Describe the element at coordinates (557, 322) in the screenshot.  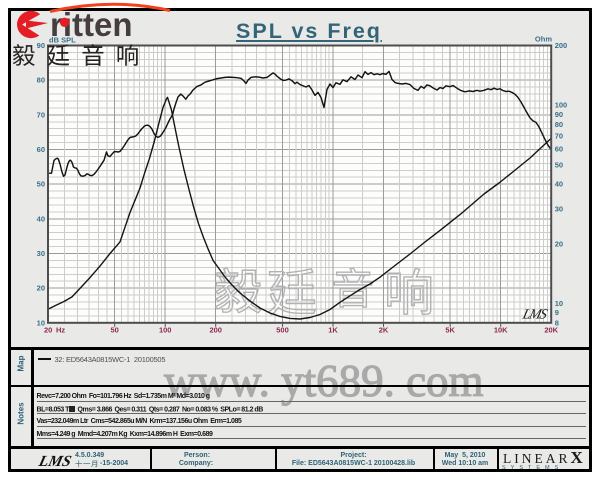
I see `svg-text: 8` at that location.